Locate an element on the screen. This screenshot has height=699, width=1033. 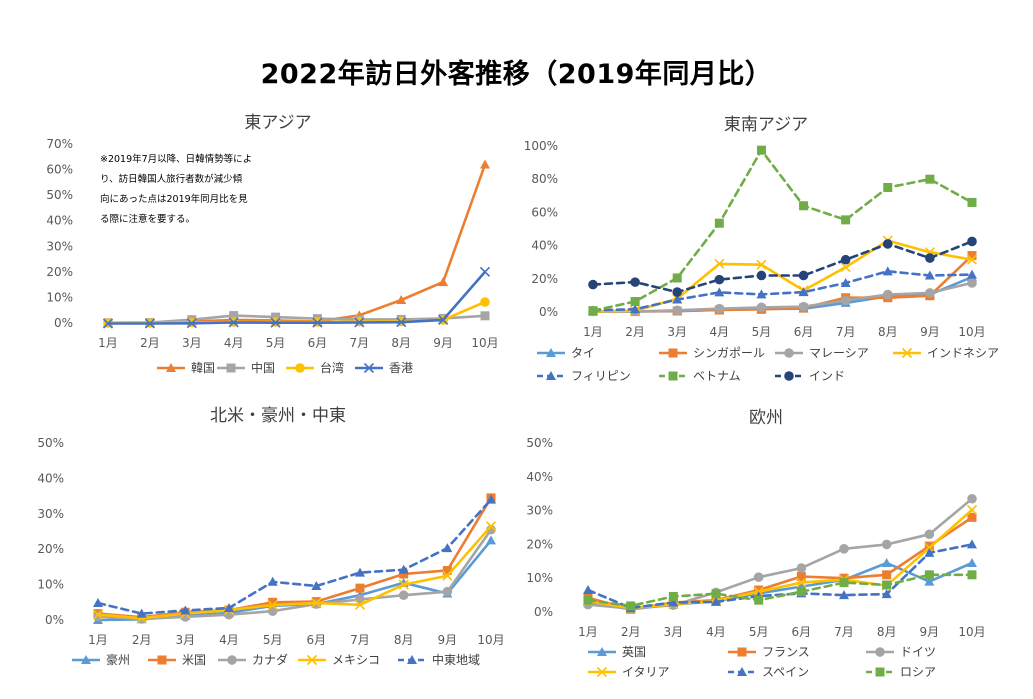
y-tick-label: 80% is located at coordinates (544, 179).